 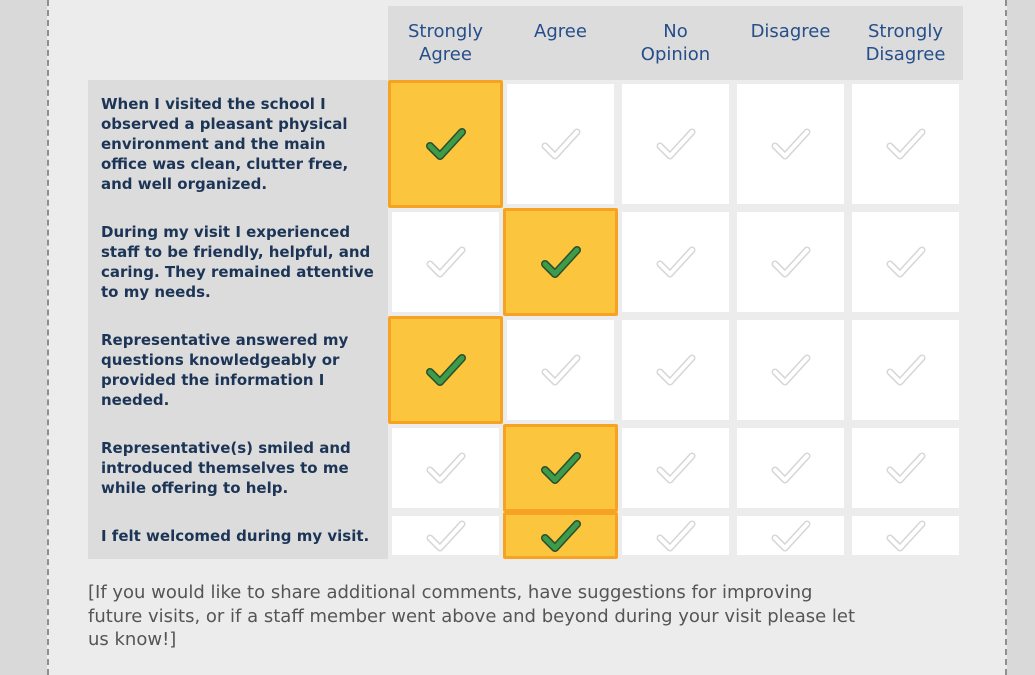 I want to click on column-header: Agree, so click(x=560, y=31).